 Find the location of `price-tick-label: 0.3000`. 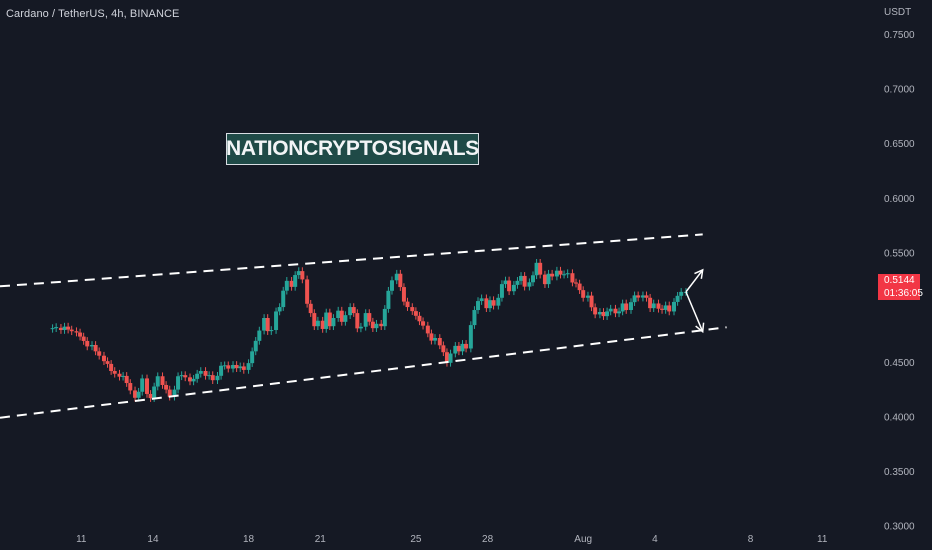

price-tick-label: 0.3000 is located at coordinates (899, 527).